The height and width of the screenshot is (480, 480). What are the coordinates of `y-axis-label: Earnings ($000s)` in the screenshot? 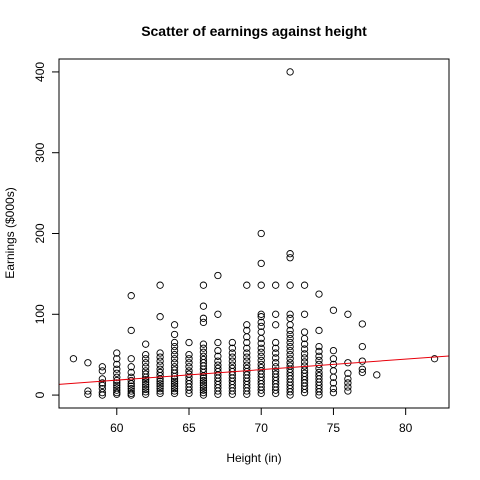 It's located at (10, 232).